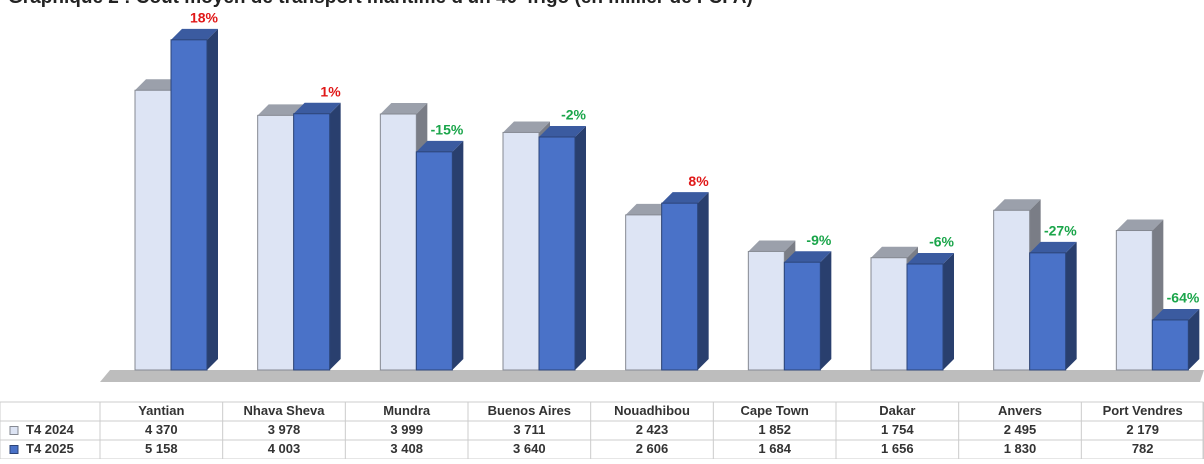  I want to click on table-value: 3 408, so click(406, 448).